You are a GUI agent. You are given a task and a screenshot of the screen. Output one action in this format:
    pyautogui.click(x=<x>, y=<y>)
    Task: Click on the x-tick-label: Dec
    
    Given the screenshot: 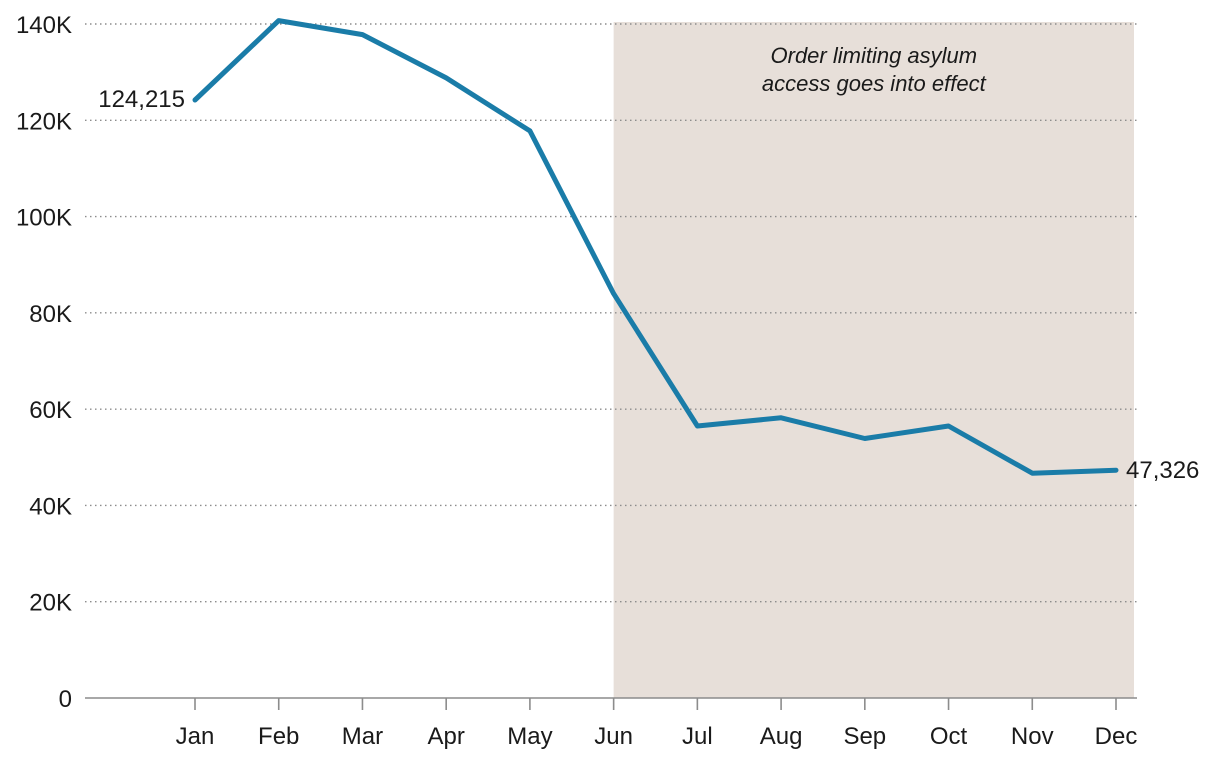 What is the action you would take?
    pyautogui.click(x=1116, y=736)
    